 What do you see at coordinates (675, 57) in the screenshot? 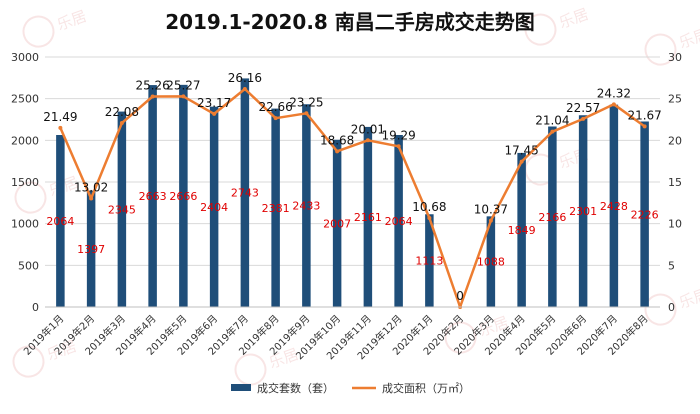
I see `y-right-tick-label: 30` at bounding box center [675, 57].